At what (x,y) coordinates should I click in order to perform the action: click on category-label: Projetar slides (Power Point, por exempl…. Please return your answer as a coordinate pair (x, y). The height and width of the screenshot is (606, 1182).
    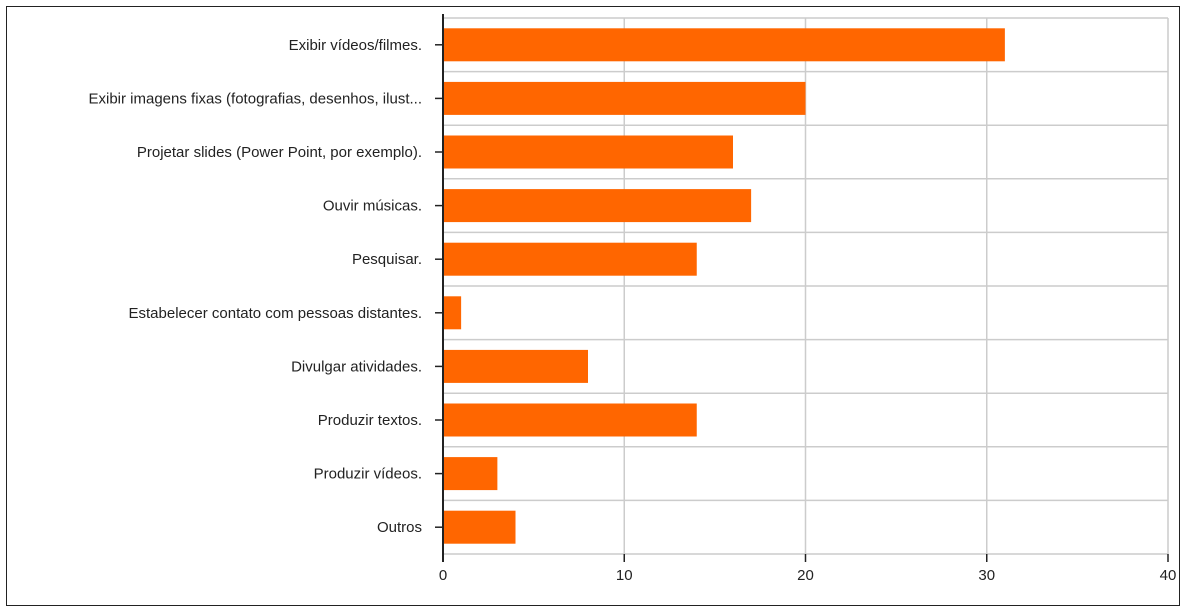
    Looking at the image, I should click on (279, 152).